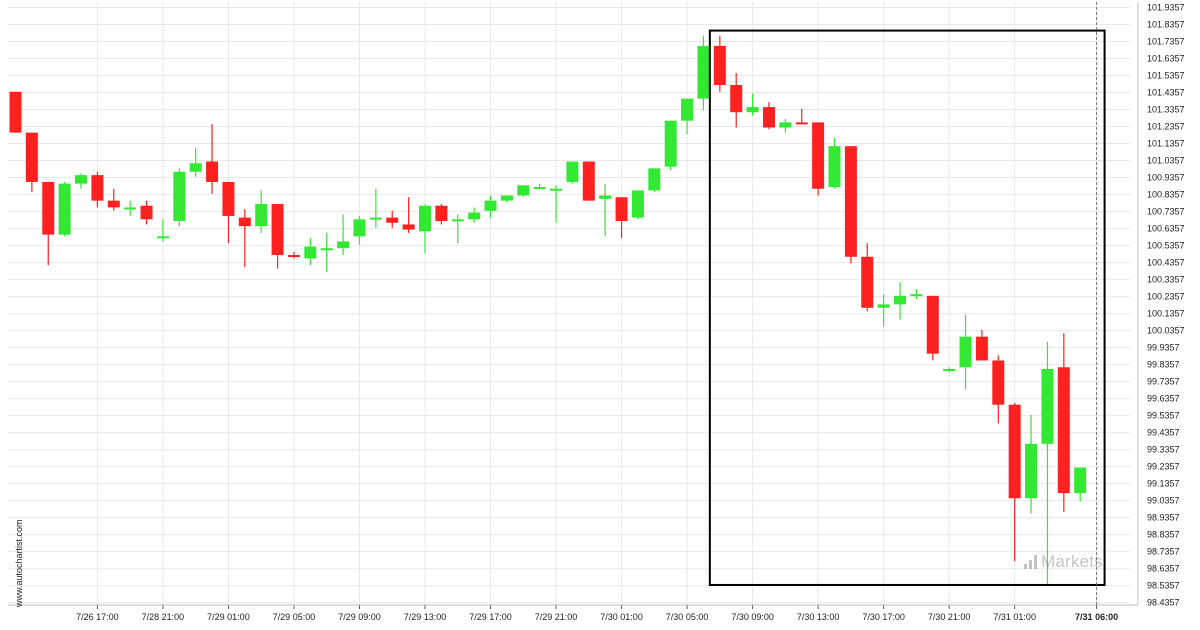 The width and height of the screenshot is (1200, 630). What do you see at coordinates (1166, 314) in the screenshot?
I see `y-tick-label: 100.1357` at bounding box center [1166, 314].